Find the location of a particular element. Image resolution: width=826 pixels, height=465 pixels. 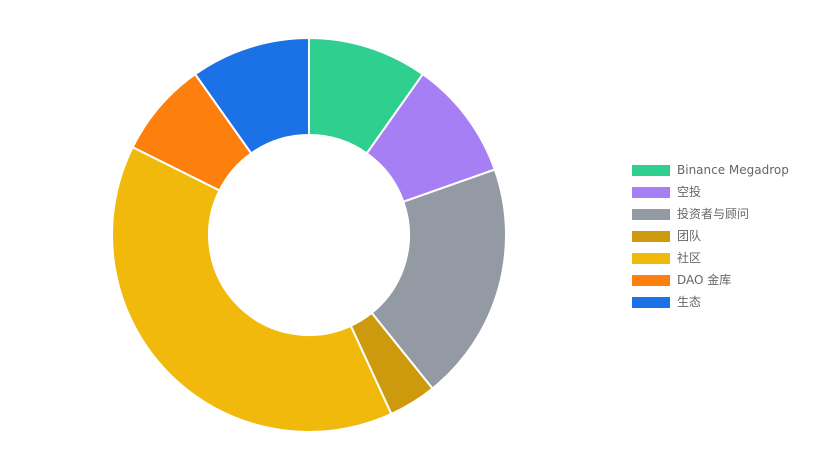

legend-label: 团队 is located at coordinates (689, 236).